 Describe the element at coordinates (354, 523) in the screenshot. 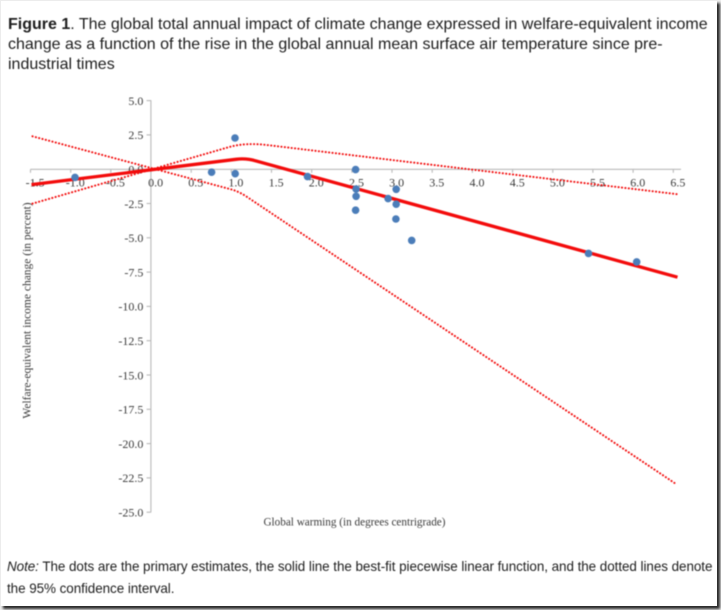

I see `svg-text:Global warming (in degrees cen: Global warming (in degrees centrigrade)` at that location.